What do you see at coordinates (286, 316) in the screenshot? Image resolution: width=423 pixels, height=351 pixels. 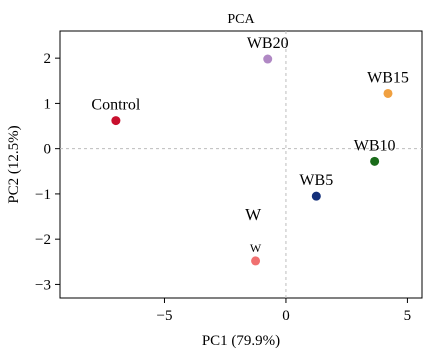 I see `x-tick-label: 0` at bounding box center [286, 316].